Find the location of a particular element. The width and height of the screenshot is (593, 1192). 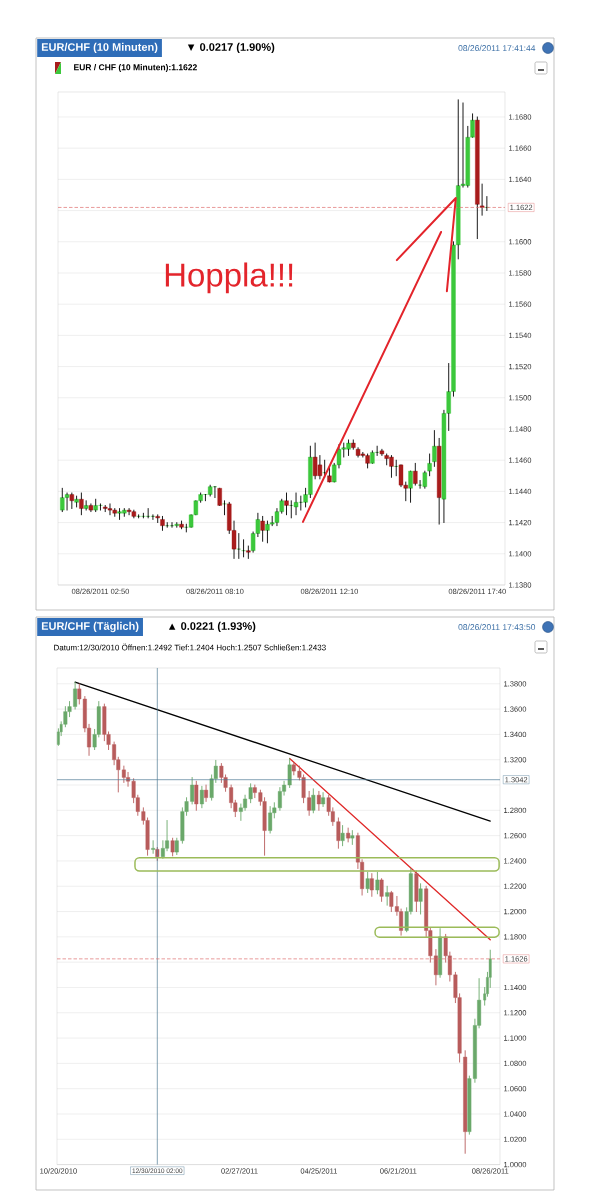

text: ▼ 0.0217 (1.90%) is located at coordinates (231, 48).